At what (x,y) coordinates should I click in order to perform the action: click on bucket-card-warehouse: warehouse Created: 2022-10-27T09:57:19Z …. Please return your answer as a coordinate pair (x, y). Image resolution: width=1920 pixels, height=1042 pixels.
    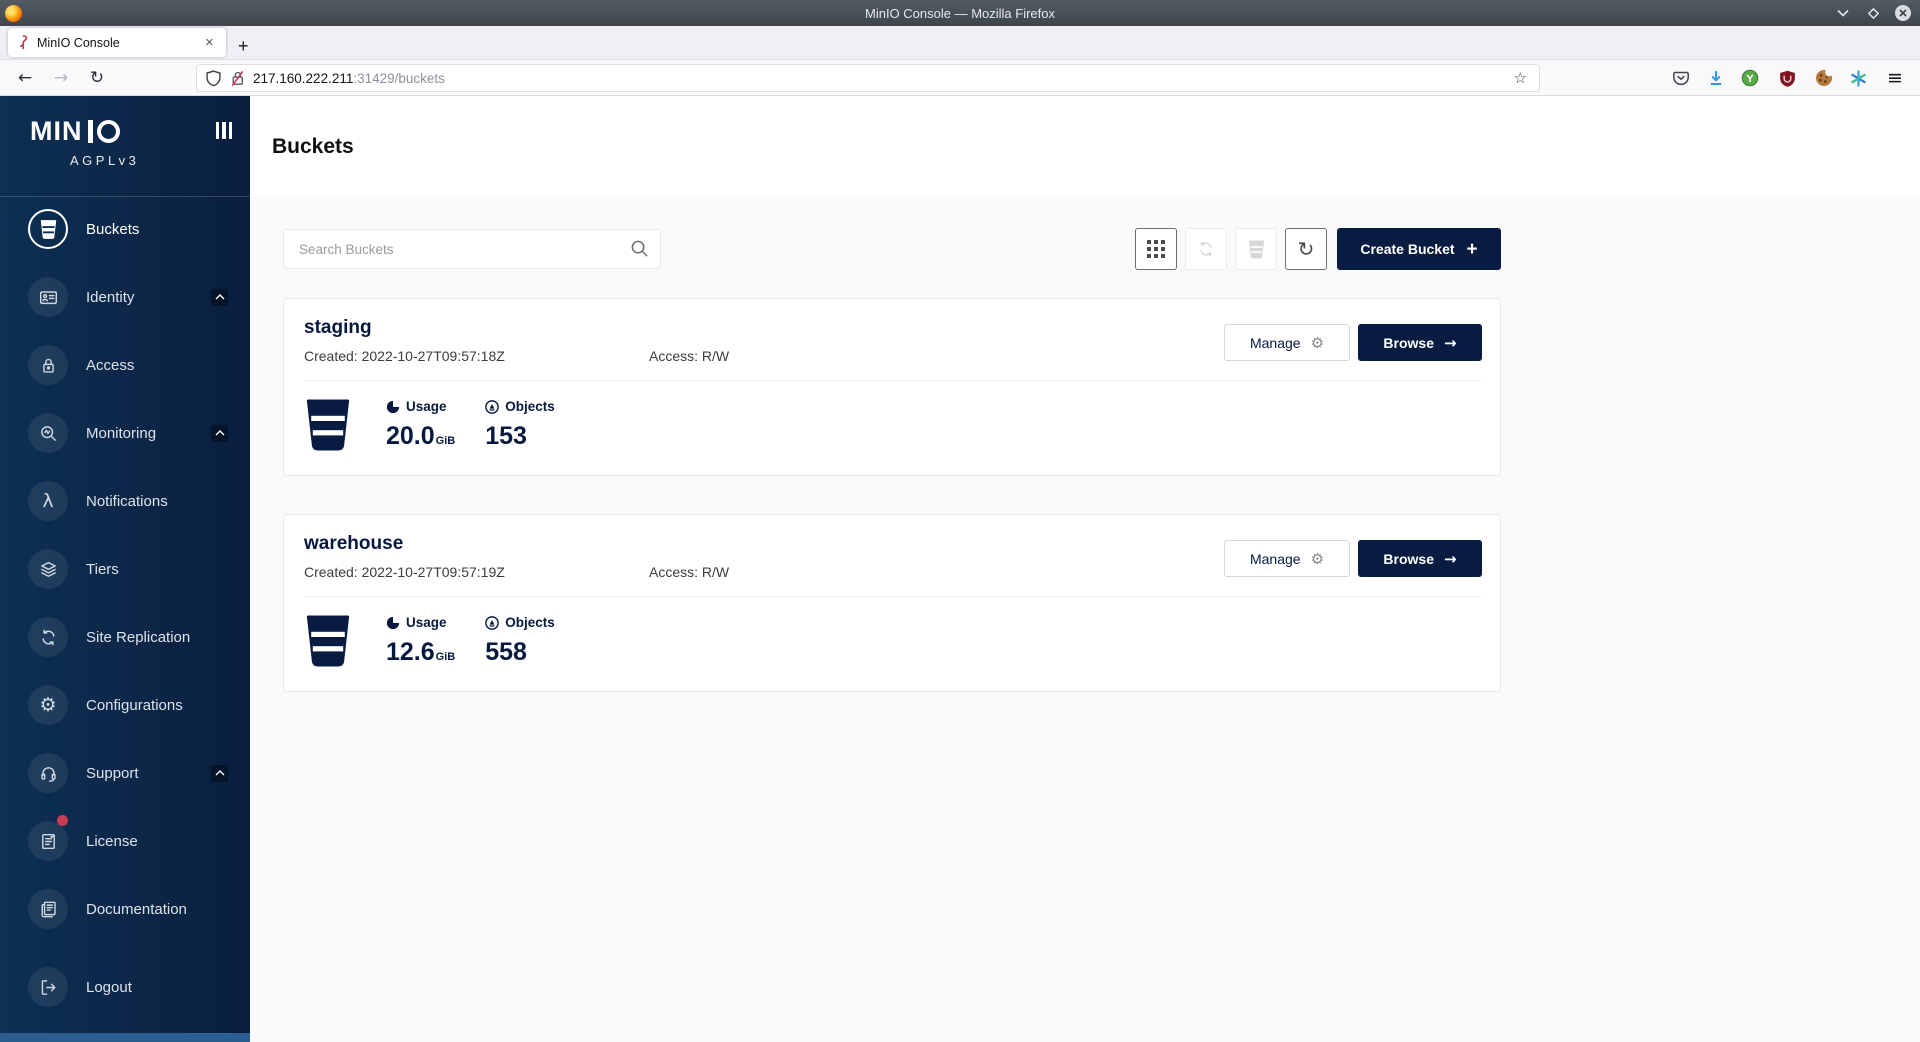
    Looking at the image, I should click on (892, 603).